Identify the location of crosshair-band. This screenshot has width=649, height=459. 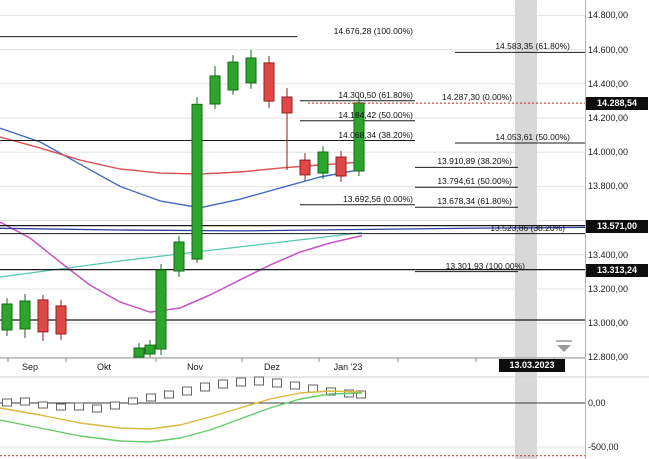
(526, 229).